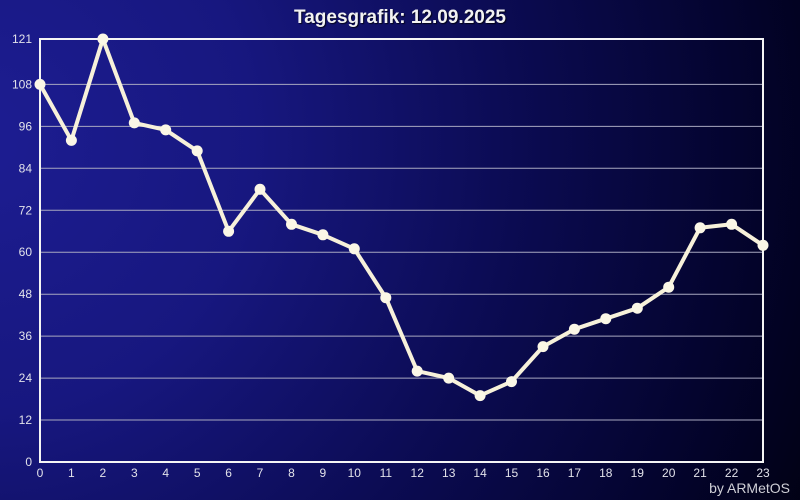 The image size is (800, 500). I want to click on y-axis-tick-label: 96, so click(26, 126).